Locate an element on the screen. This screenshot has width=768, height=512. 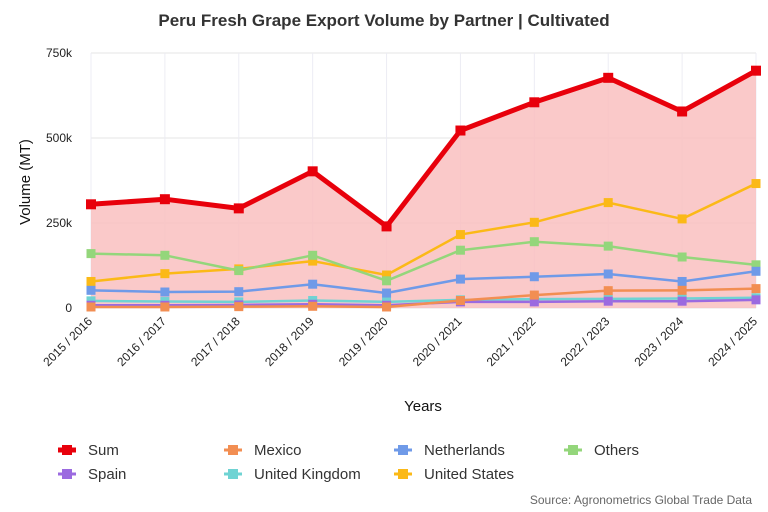
y-tick-label: 750k is located at coordinates (59, 53).